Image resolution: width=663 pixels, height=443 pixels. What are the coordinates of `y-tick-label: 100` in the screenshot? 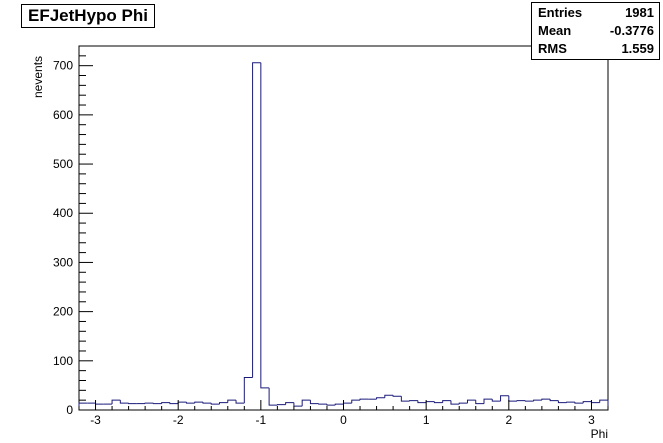 It's located at (63, 361).